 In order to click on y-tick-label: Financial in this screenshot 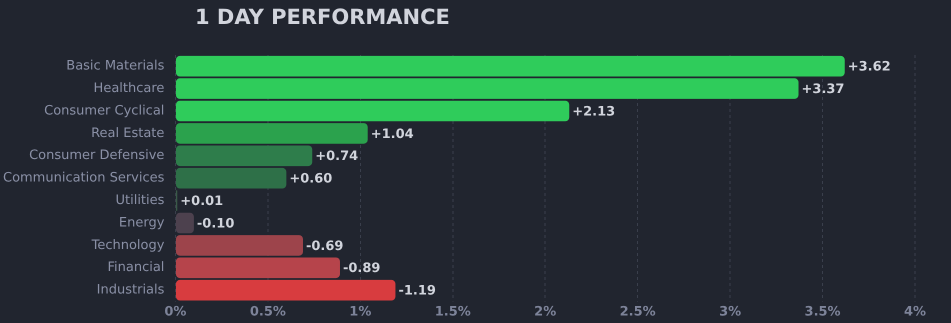, I will do `click(135, 268)`.